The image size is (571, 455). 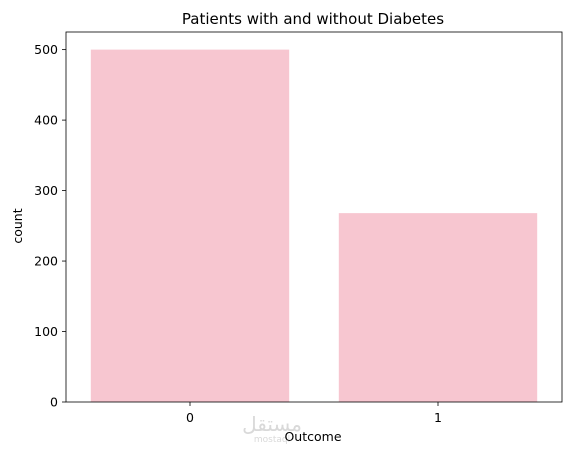 What do you see at coordinates (46, 49) in the screenshot?
I see `y-tick-label: 500` at bounding box center [46, 49].